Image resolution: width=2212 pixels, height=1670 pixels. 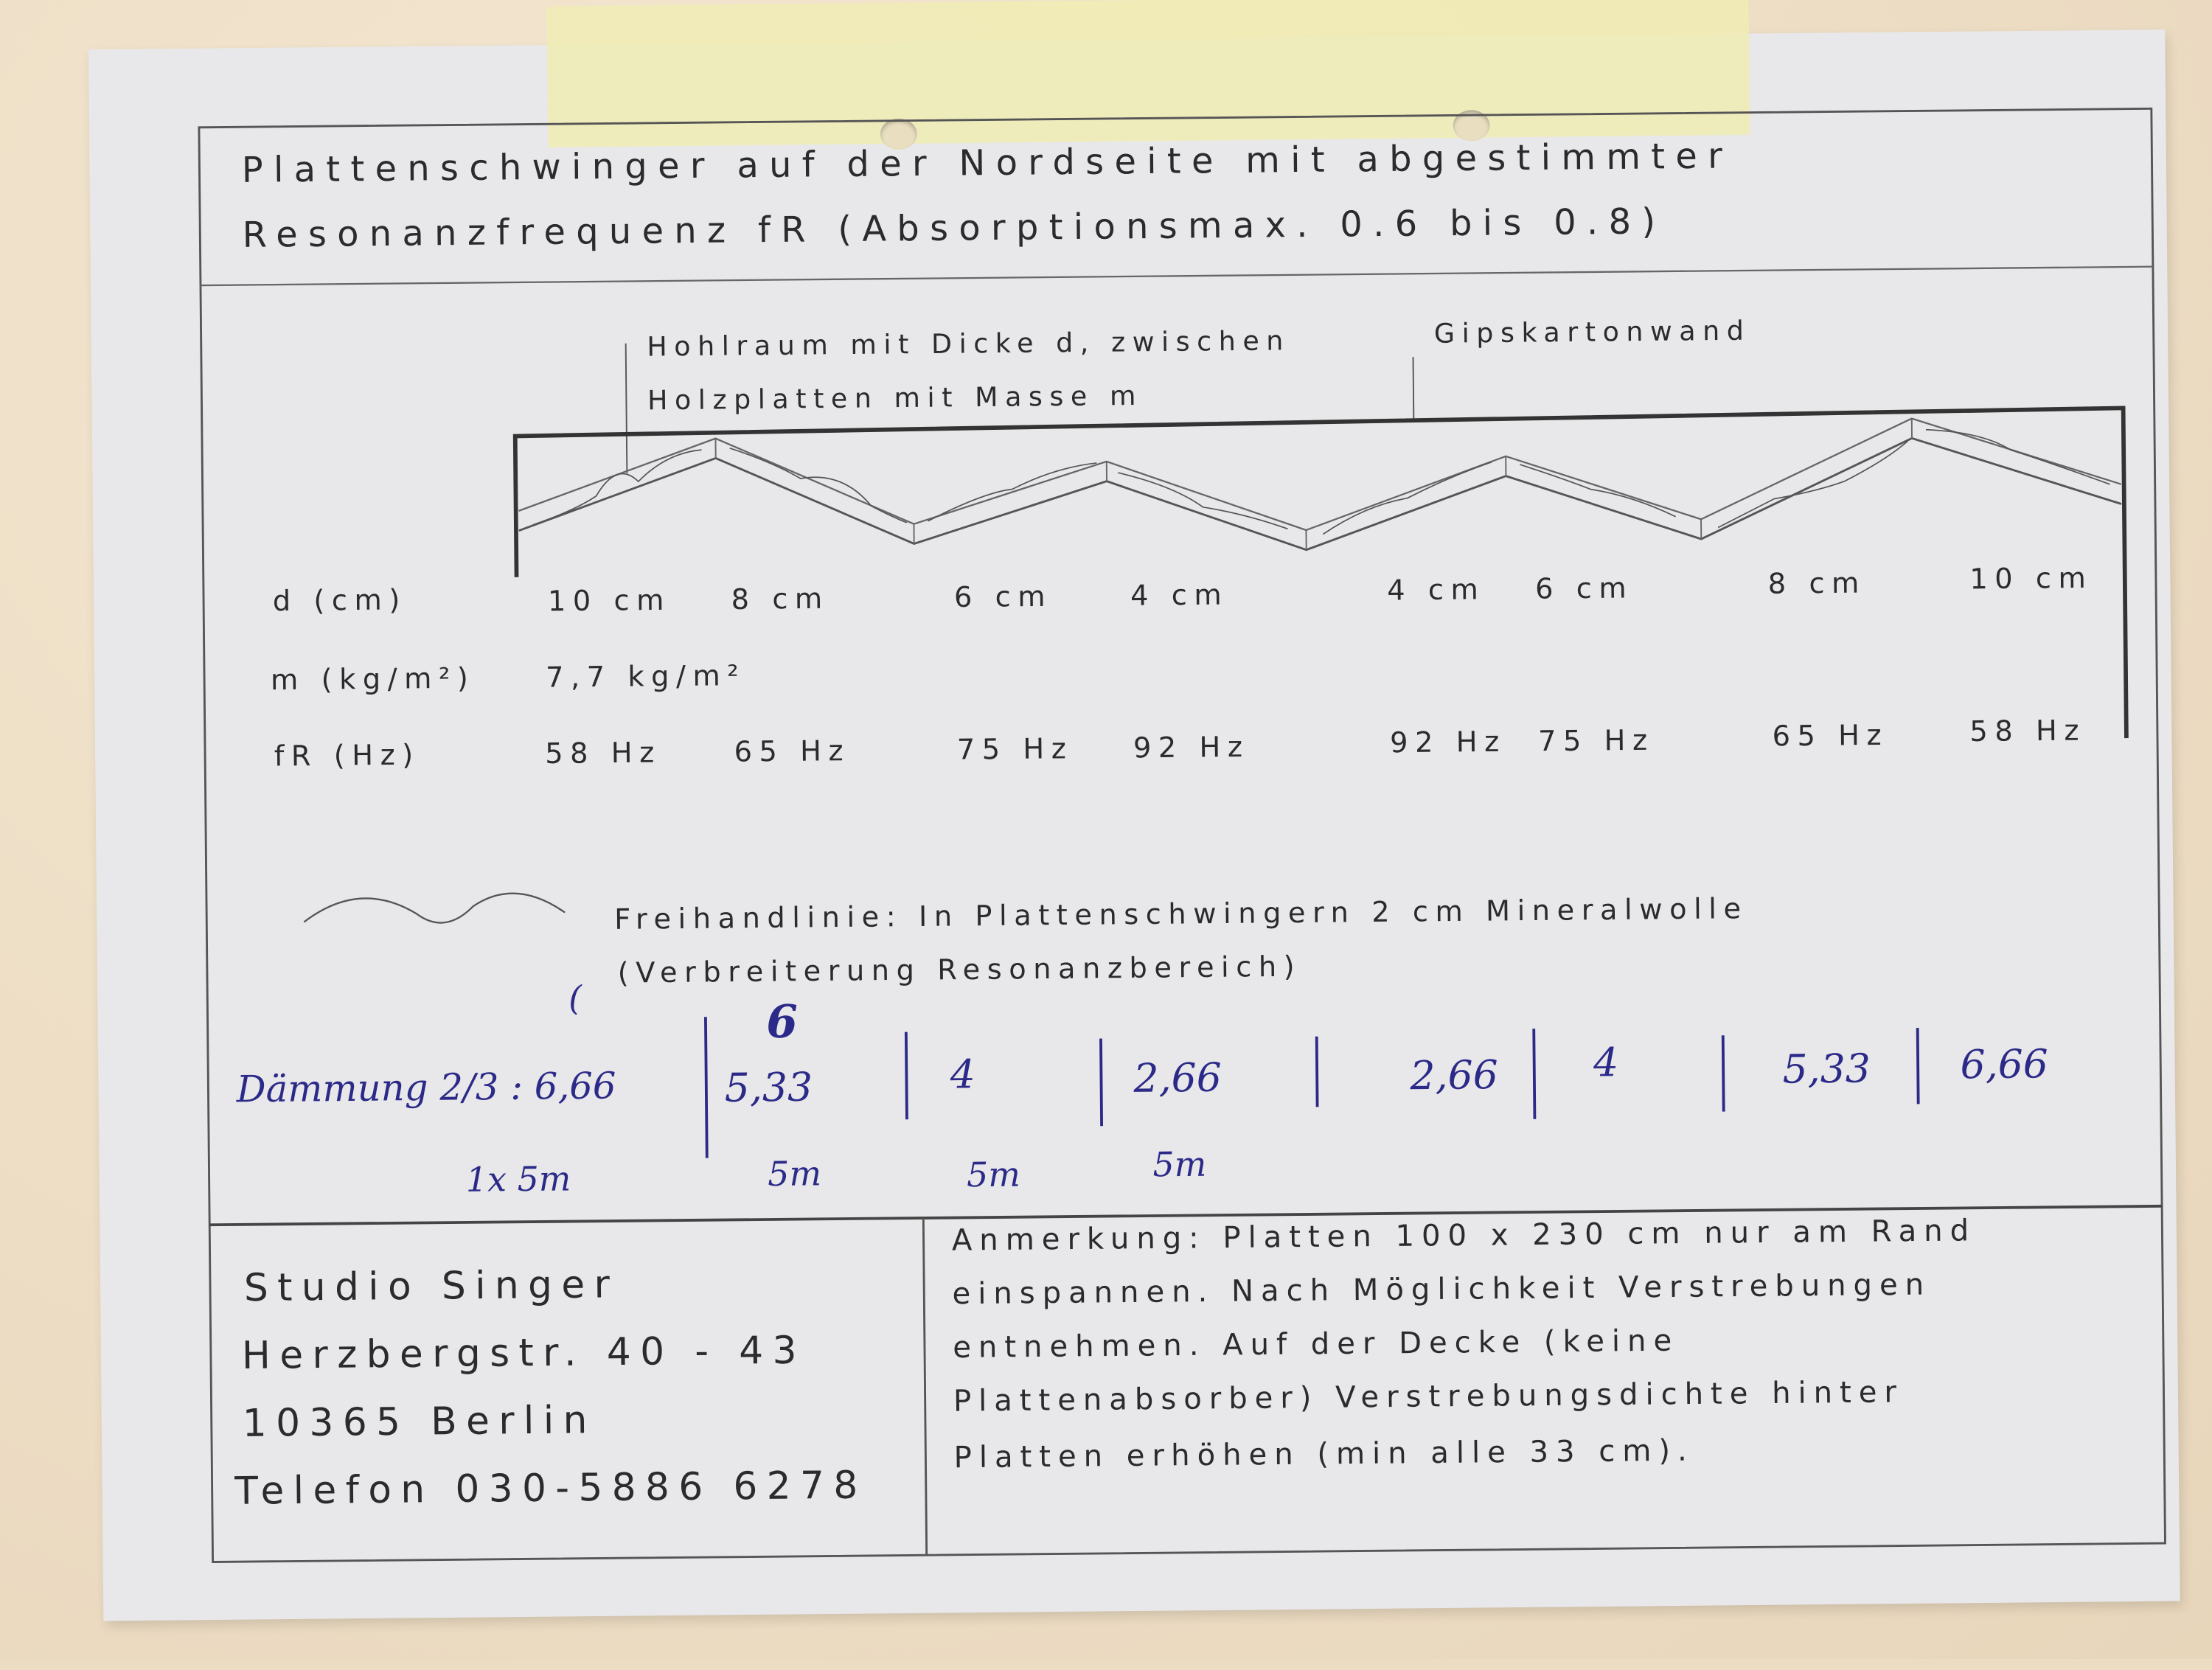 I want to click on note-line: entnehmen. Auf der Decke (keine, so click(x=1316, y=1343).